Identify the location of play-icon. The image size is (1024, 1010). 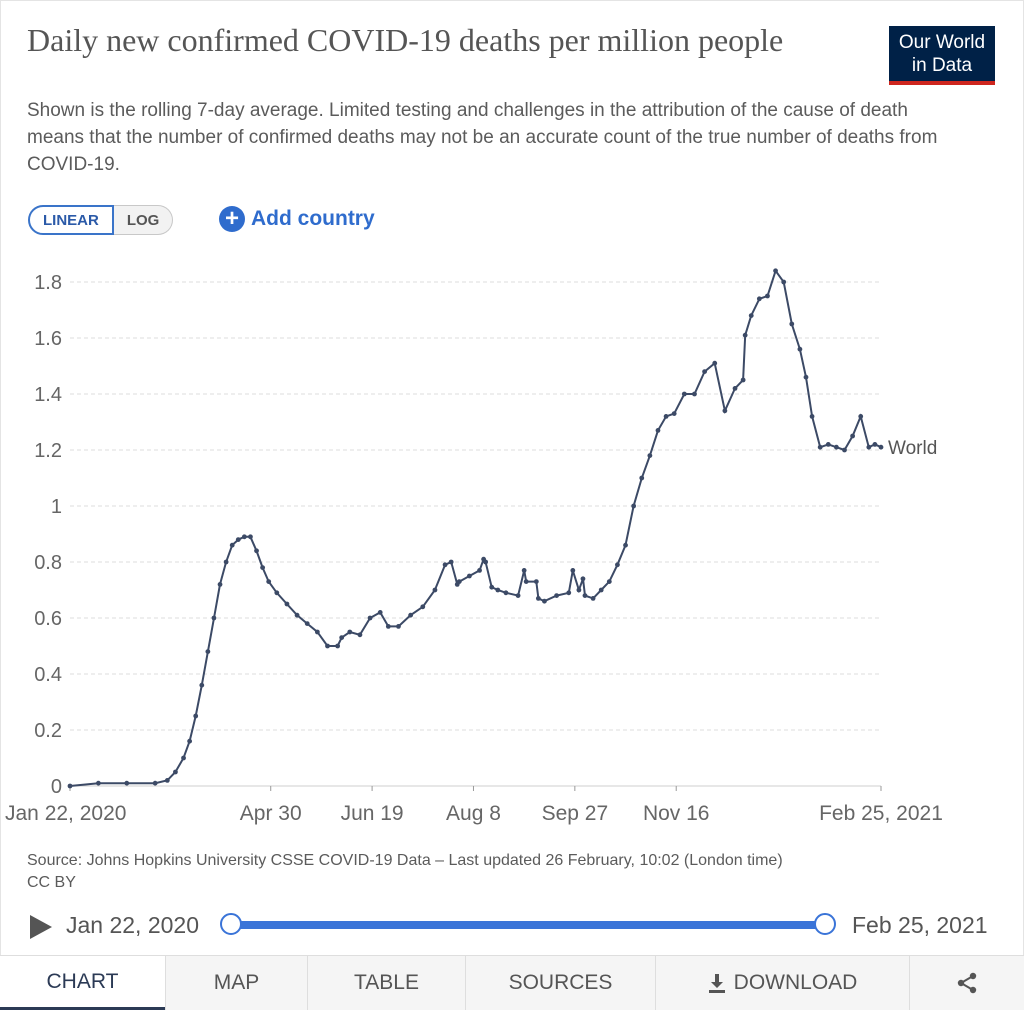
(41, 927).